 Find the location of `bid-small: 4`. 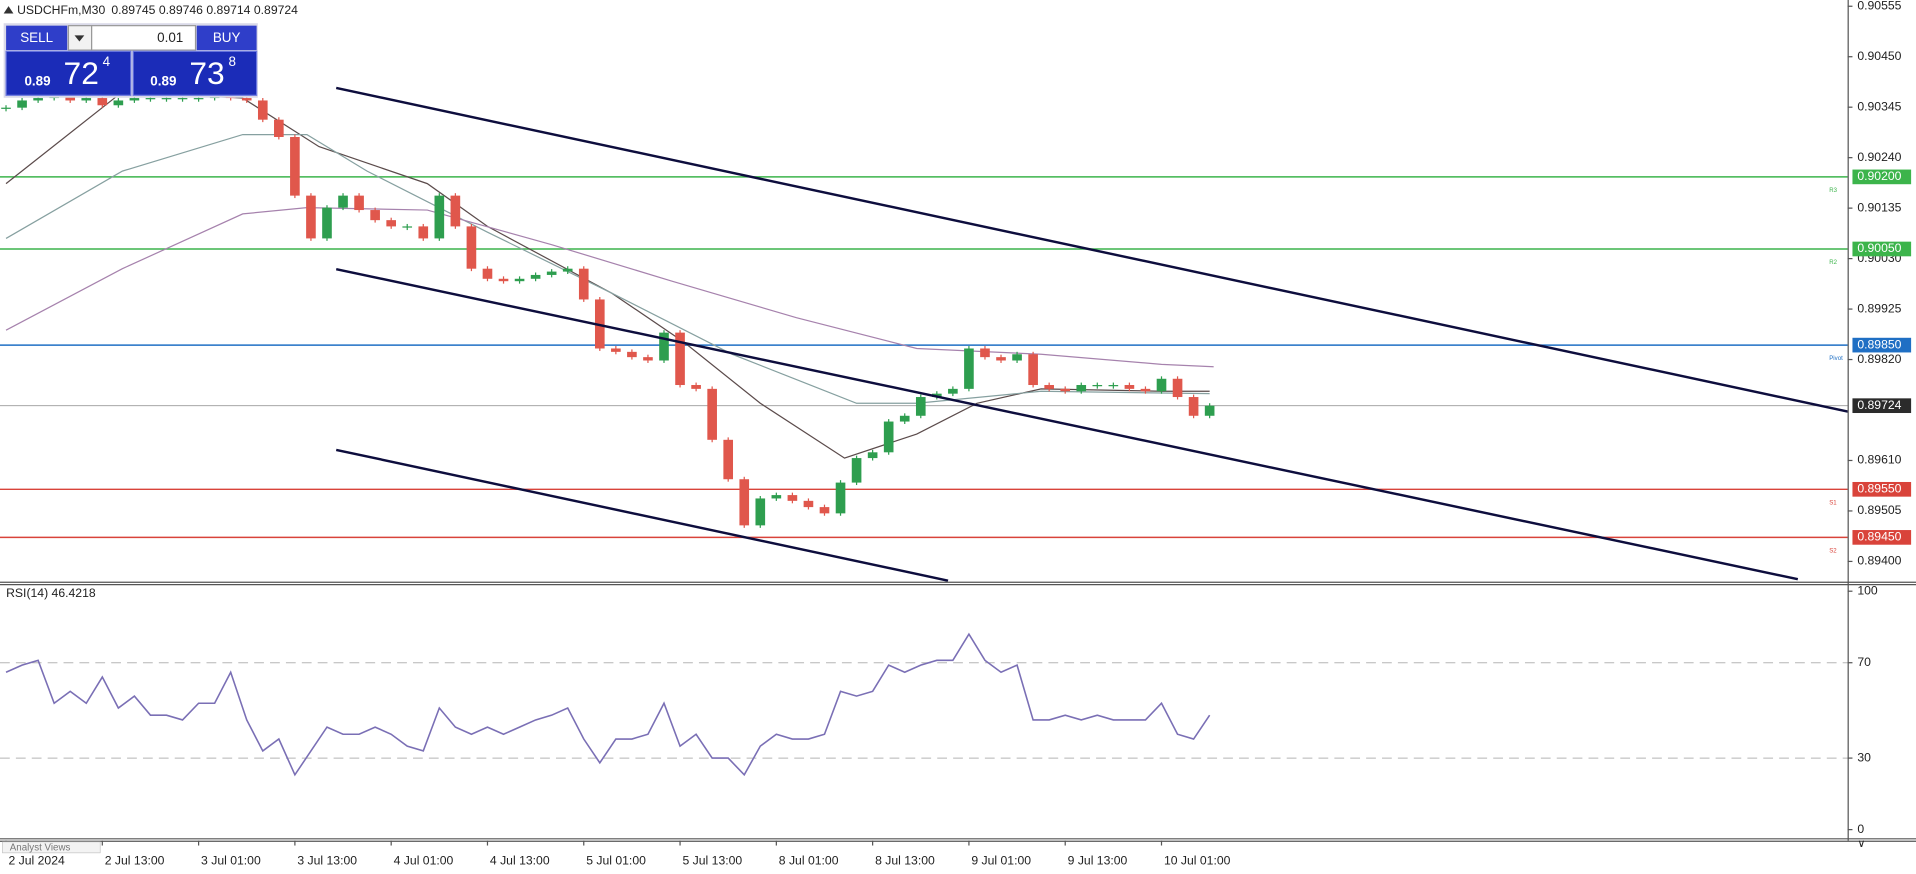

bid-small: 4 is located at coordinates (107, 61).